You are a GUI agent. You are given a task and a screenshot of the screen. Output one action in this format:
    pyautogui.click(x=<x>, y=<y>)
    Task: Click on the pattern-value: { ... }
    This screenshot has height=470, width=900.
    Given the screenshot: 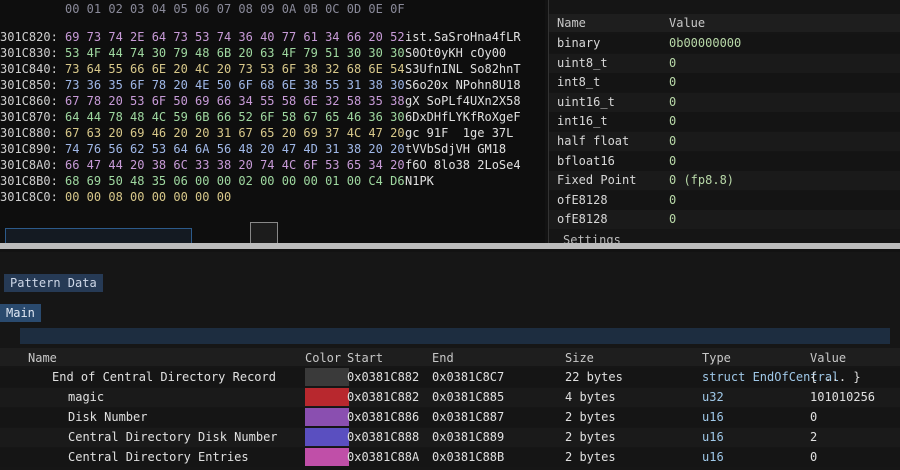 What is the action you would take?
    pyautogui.click(x=835, y=377)
    